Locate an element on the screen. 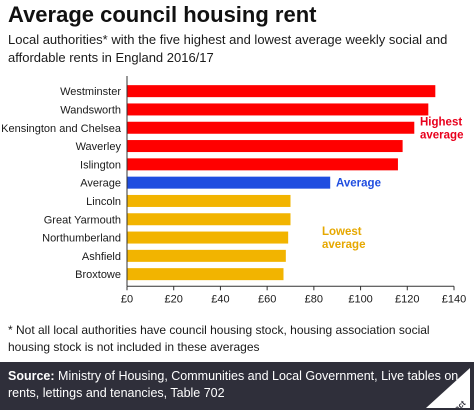 This screenshot has width=474, height=410. x-tick-label: £120 is located at coordinates (407, 299).